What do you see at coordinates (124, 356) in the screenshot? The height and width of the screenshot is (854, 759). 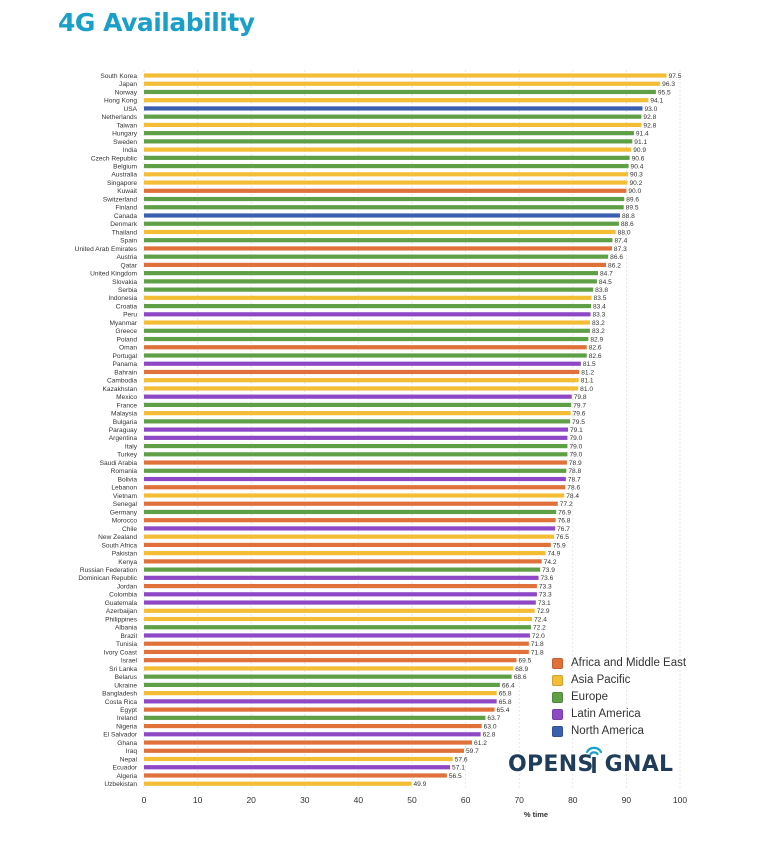 I see `country-label: Portugal` at bounding box center [124, 356].